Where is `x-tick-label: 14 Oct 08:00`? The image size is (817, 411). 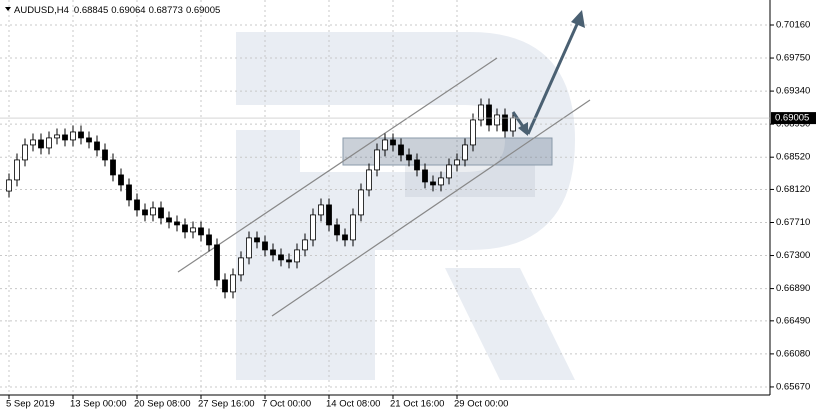
x-tick-label: 14 Oct 08:00 is located at coordinates (353, 404).